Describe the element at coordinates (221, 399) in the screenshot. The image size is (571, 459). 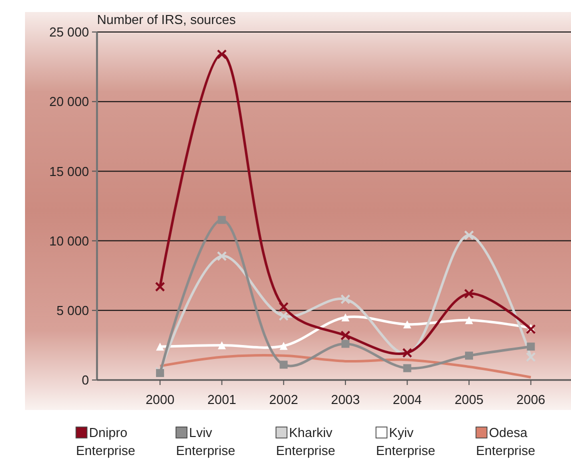
I see `x-tick-label: 2001` at that location.